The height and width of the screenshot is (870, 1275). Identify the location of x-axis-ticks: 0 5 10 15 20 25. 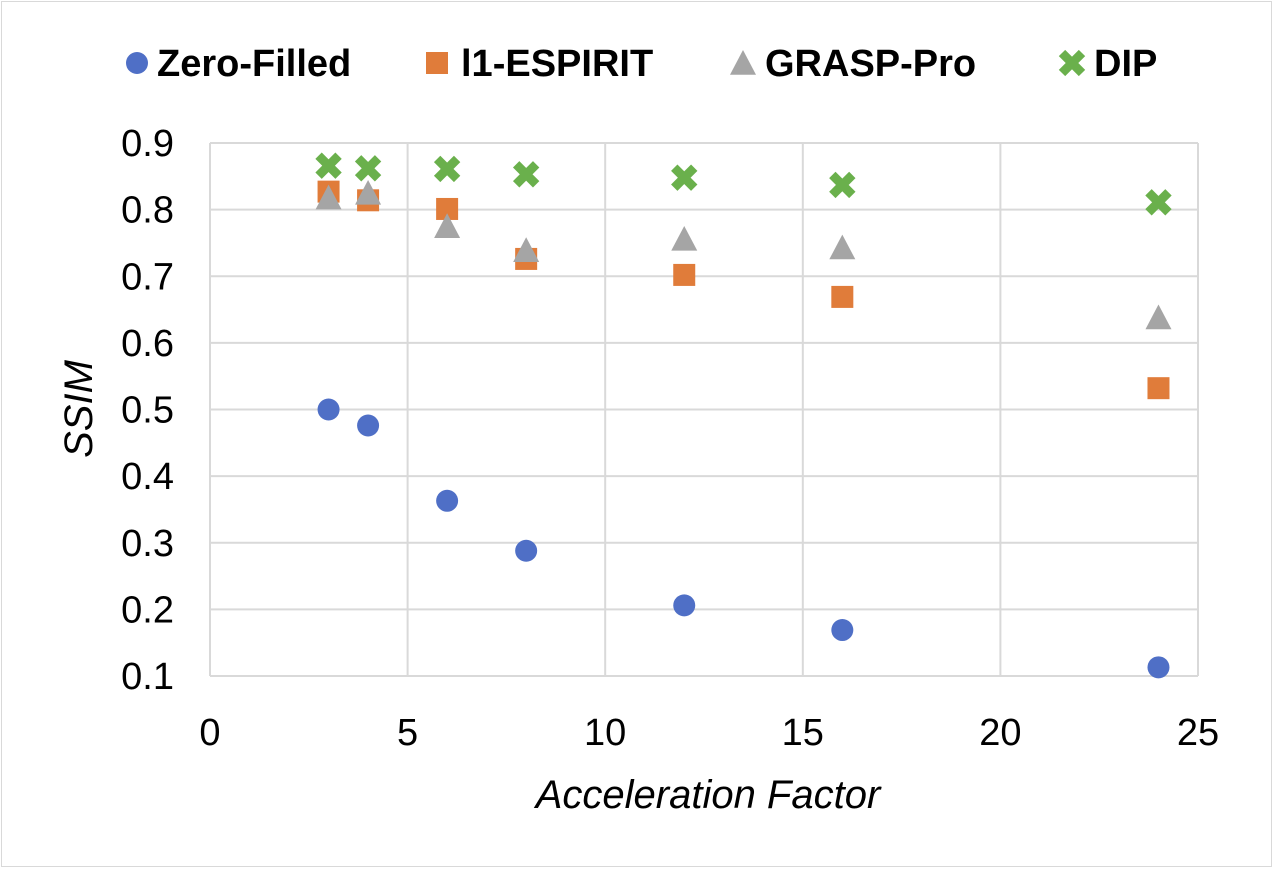
(709, 733).